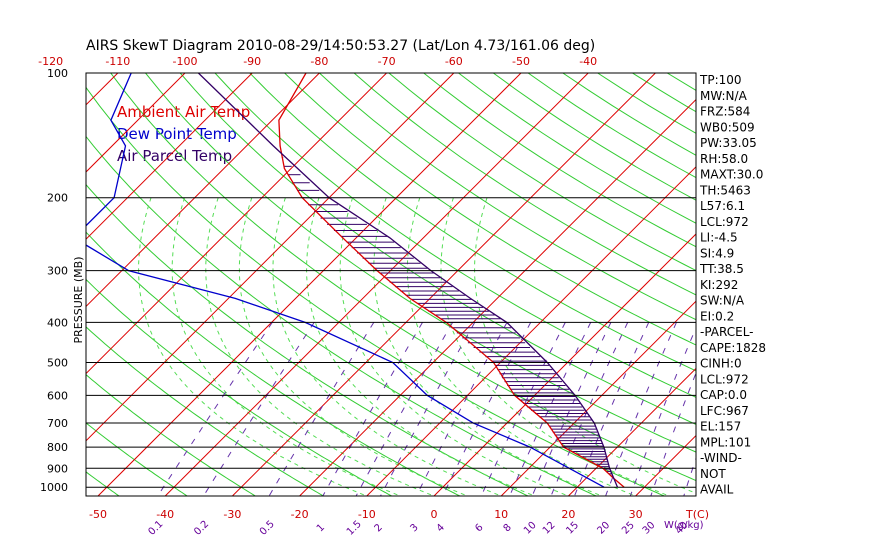 Image resolution: width=870 pixels, height=560 pixels. Describe the element at coordinates (628, 528) in the screenshot. I see `mixing-ratio-tick-label: 25` at that location.